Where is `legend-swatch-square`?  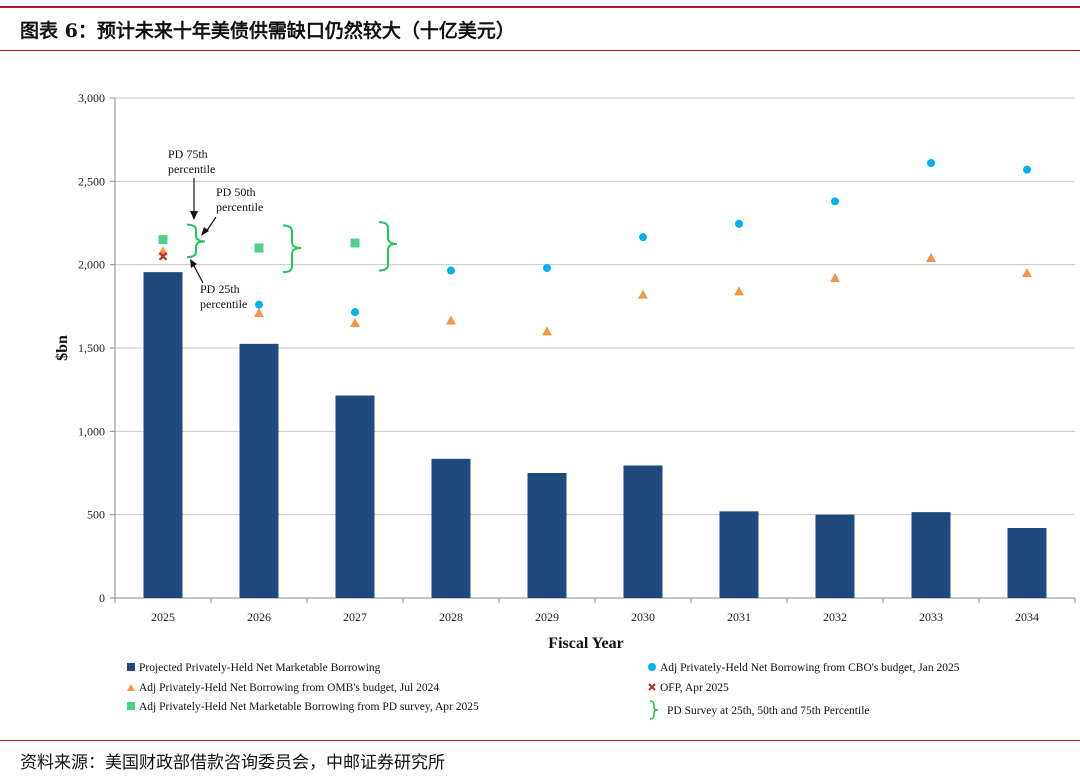 legend-swatch-square is located at coordinates (131, 706).